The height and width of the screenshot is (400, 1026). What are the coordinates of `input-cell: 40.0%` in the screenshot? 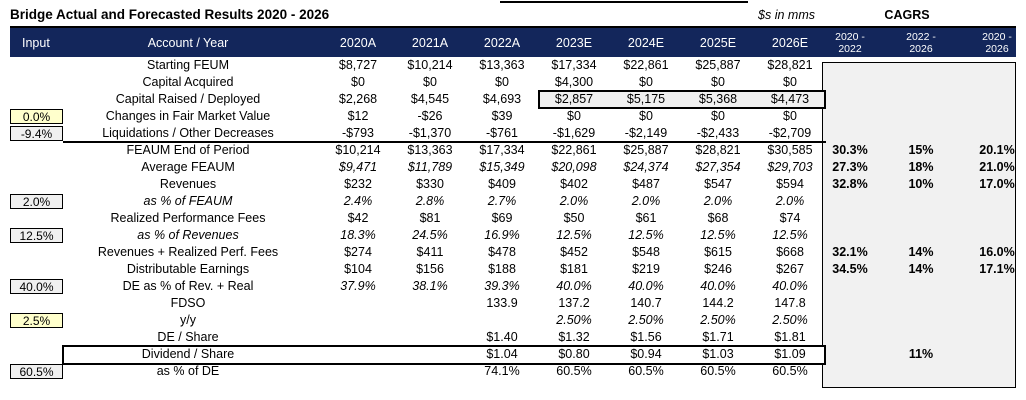 It's located at (36, 286).